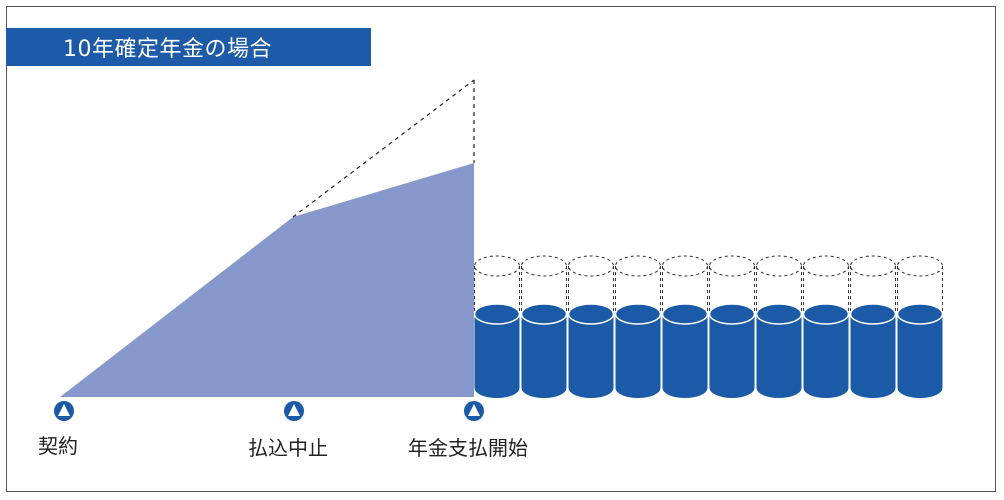 The image size is (1004, 500). Describe the element at coordinates (167, 49) in the screenshot. I see `diagram-title: 10年確定年金の場合` at that location.